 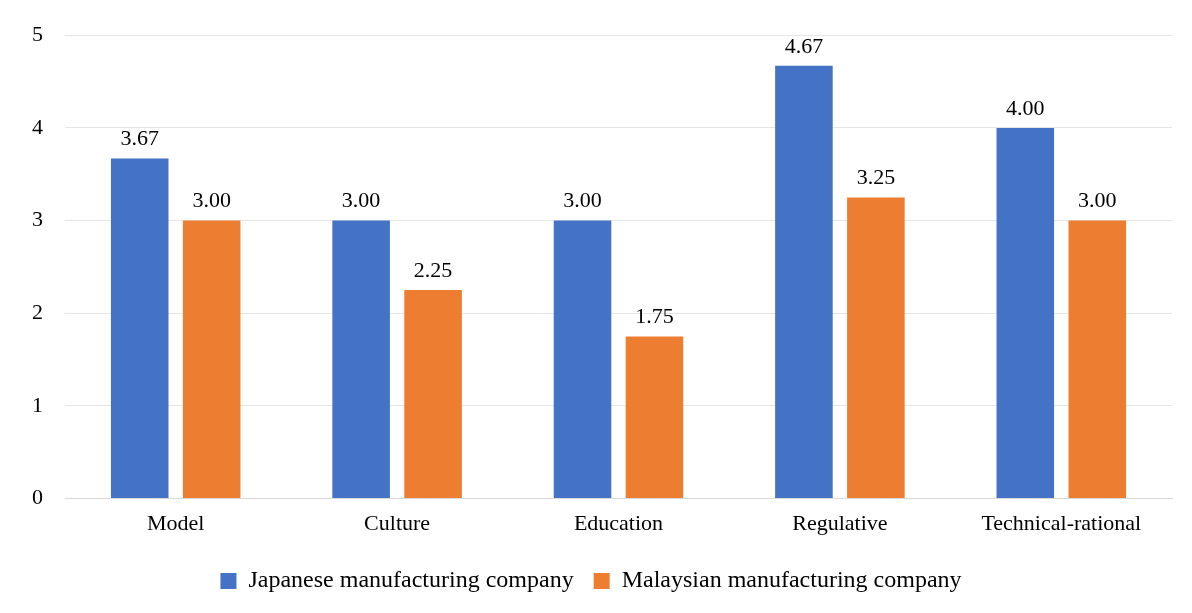 What do you see at coordinates (411, 579) in the screenshot?
I see `legend-label: Japanese manufacturing company` at bounding box center [411, 579].